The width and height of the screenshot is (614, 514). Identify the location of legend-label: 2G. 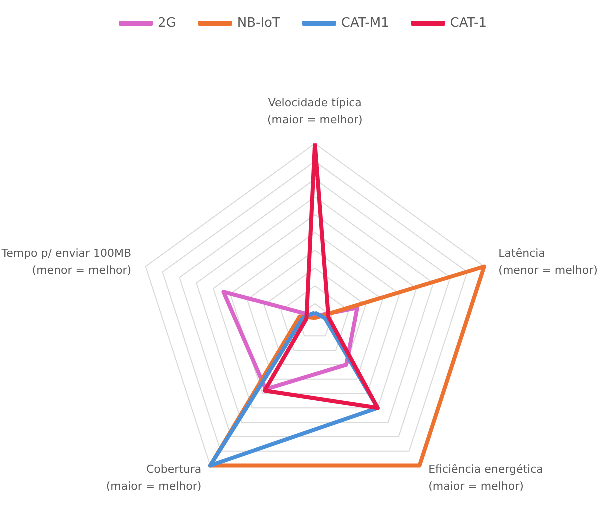
(167, 23).